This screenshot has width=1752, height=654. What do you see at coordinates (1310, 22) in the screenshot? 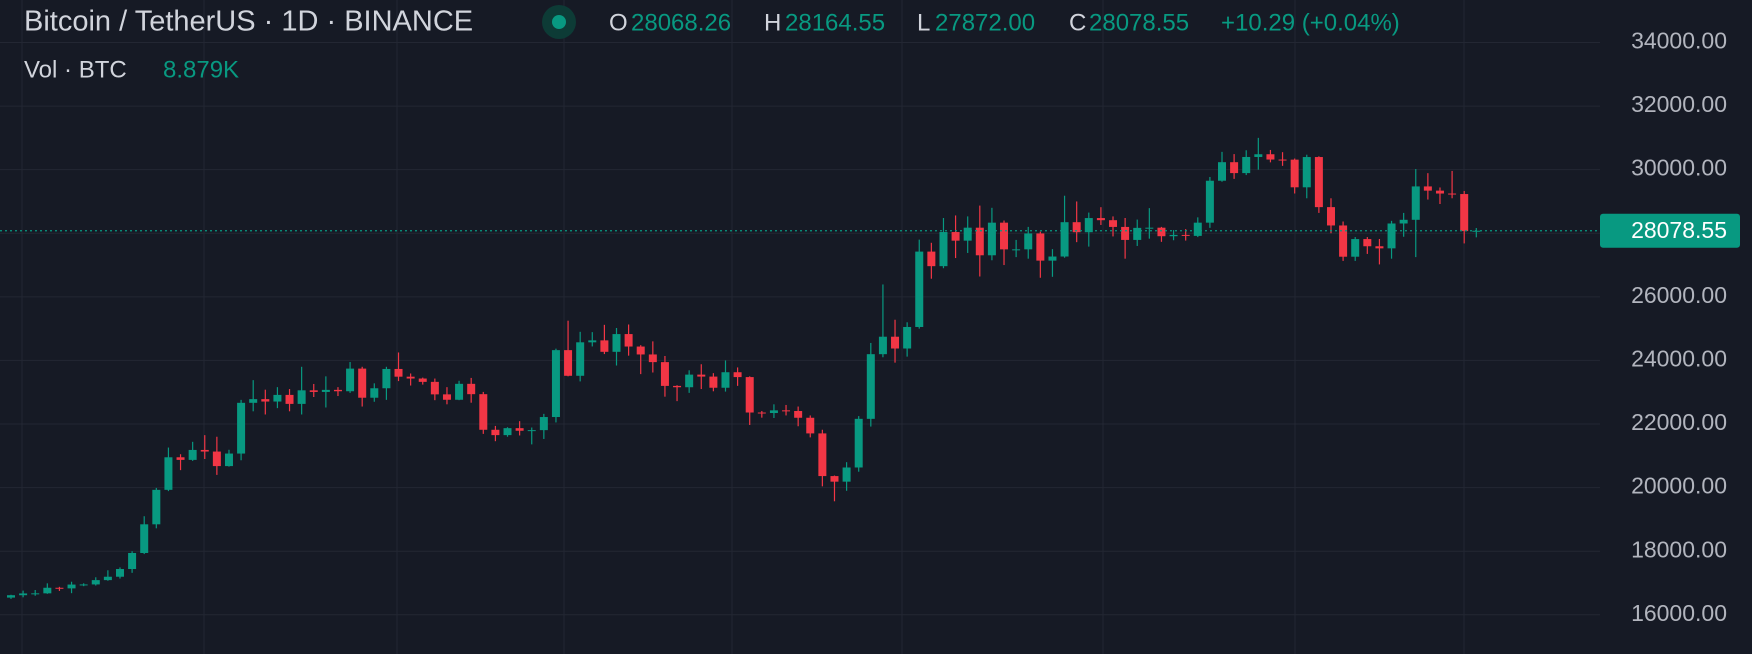
I see `change-value: +10.29 (+0.04%)` at bounding box center [1310, 22].